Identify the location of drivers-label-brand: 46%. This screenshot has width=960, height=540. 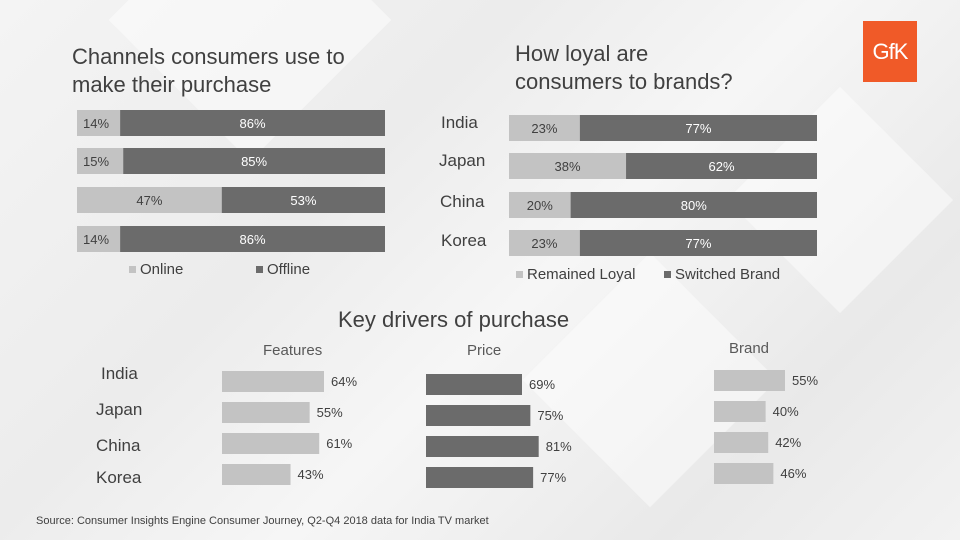
(793, 473).